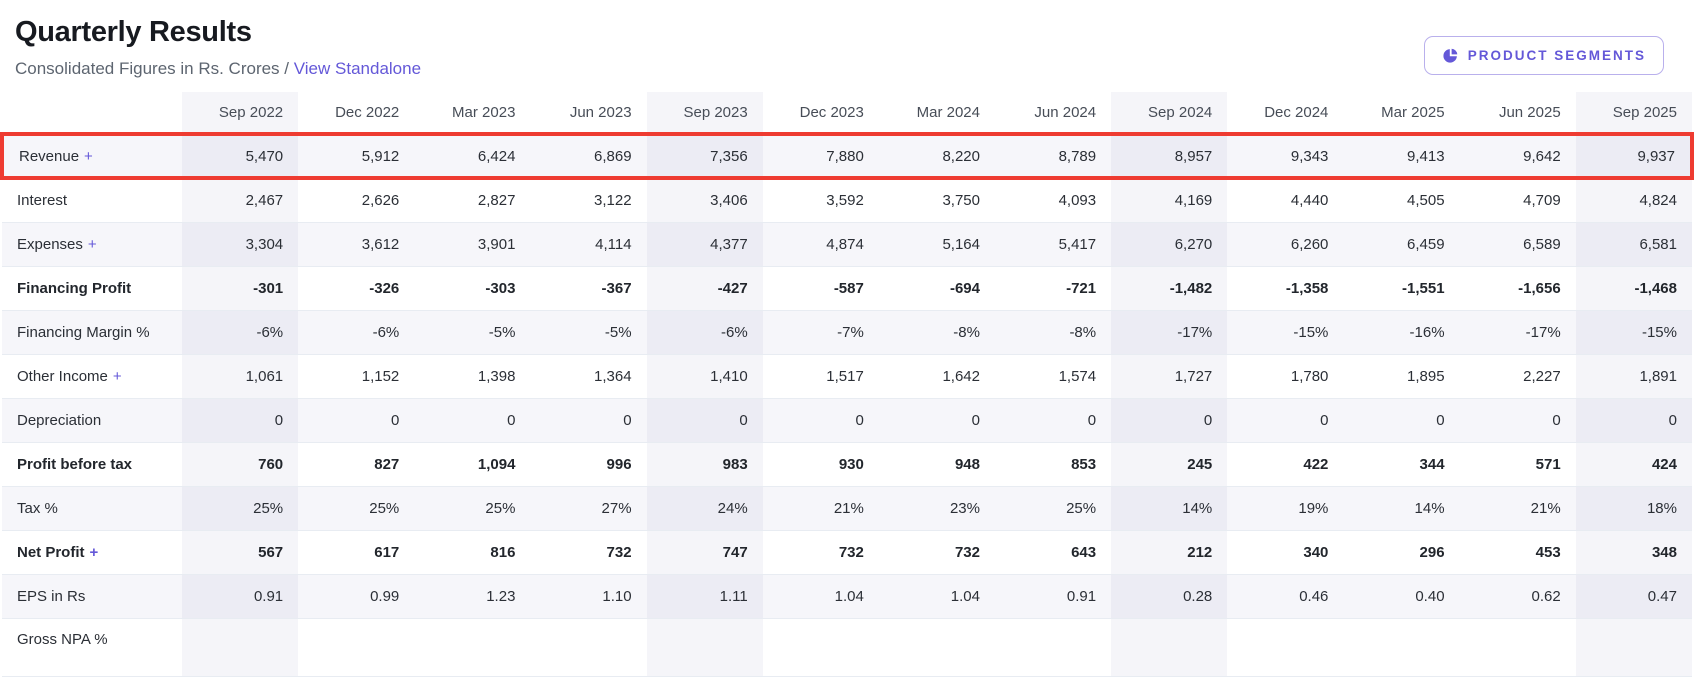 The height and width of the screenshot is (688, 1694). I want to click on cell-value: 1,364, so click(613, 376).